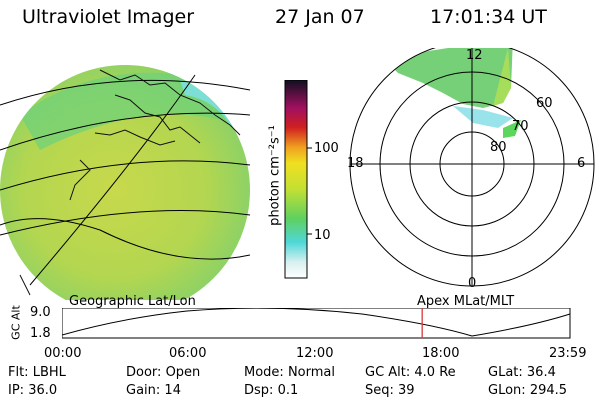 The height and width of the screenshot is (400, 600). I want to click on polar-label-6: 6, so click(581, 163).